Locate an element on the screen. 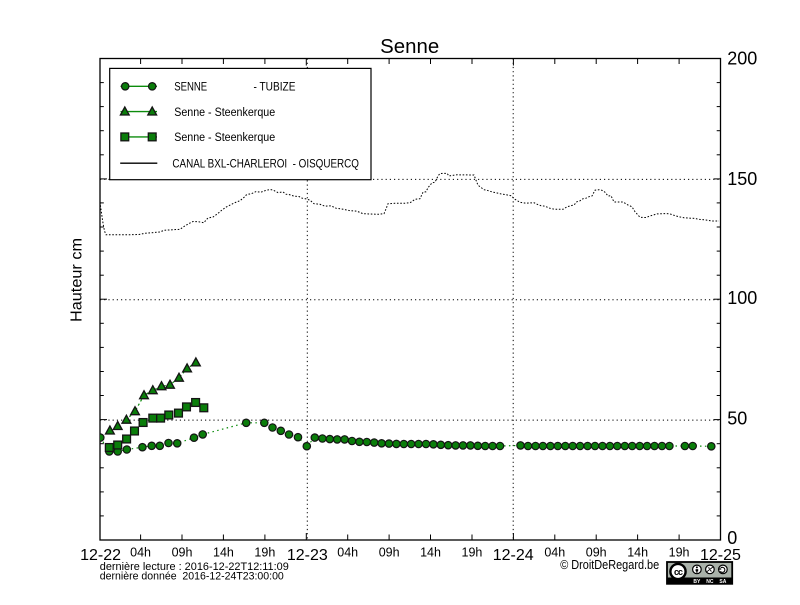  svg-text: 100 is located at coordinates (742, 298).